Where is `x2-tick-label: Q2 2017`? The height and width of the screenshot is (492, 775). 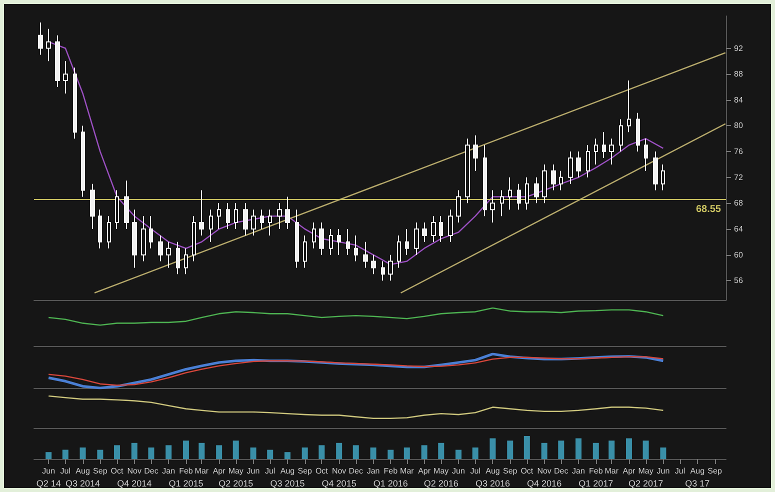 x2-tick-label: Q2 2017 is located at coordinates (646, 483).